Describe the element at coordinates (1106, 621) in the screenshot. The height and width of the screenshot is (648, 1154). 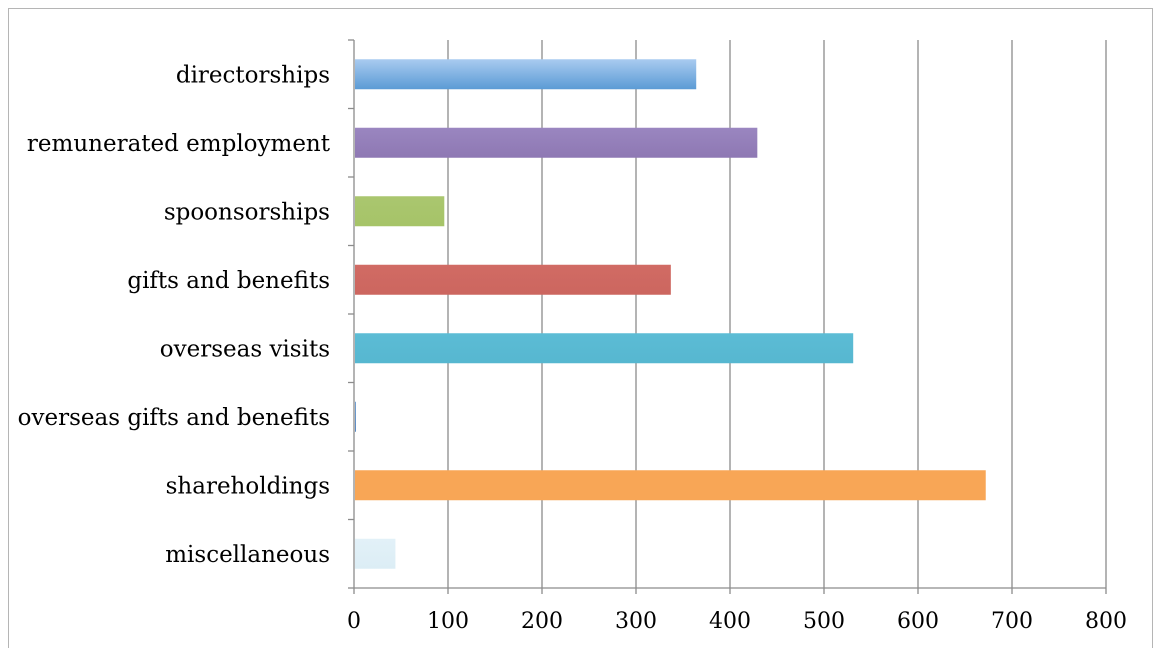
I see `x-tick-label: 800` at that location.